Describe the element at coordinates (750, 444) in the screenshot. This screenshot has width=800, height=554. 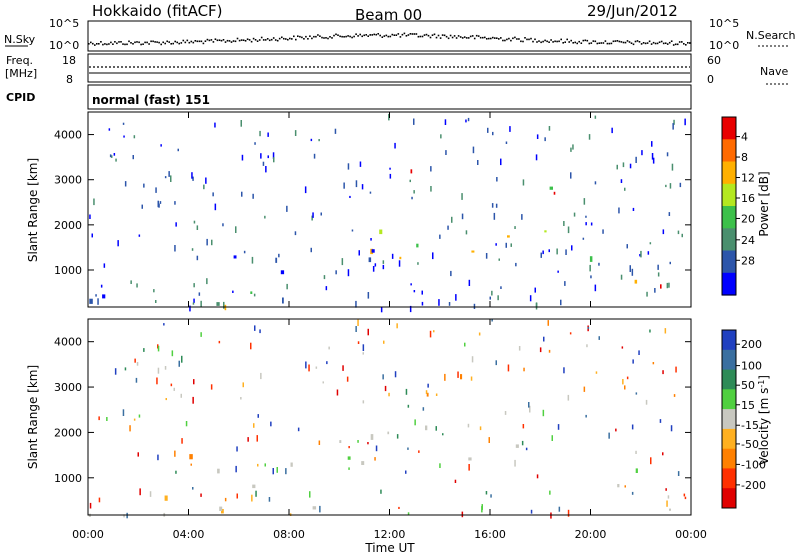
I see `colorbar-tick: -50` at that location.